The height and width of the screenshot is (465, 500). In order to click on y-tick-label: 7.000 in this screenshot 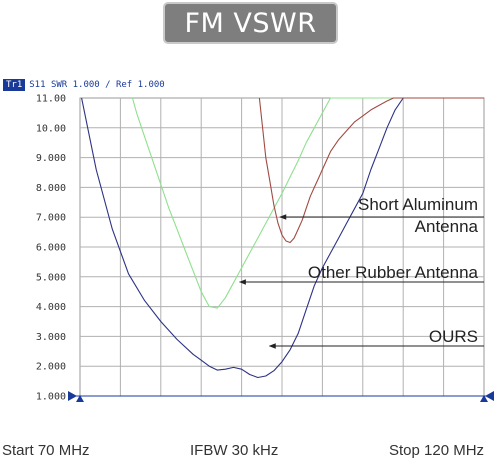, I will do `click(51, 218)`.